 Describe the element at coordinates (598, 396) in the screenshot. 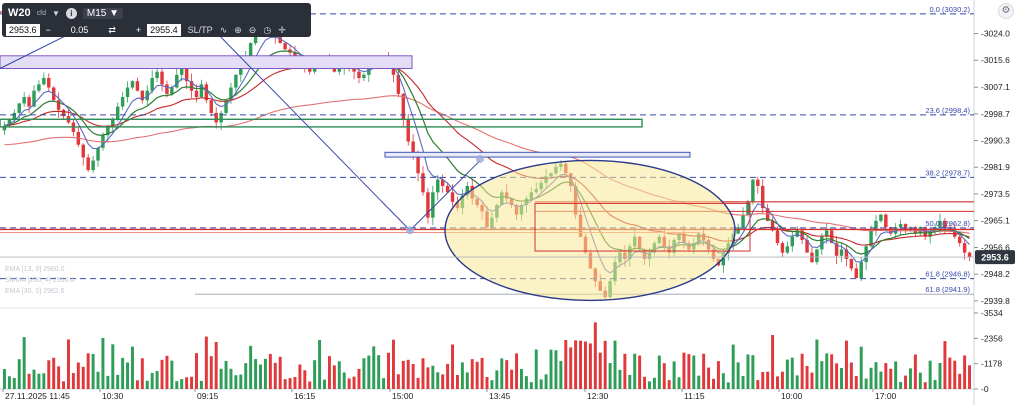

I see `time-tick-label: 12:30` at that location.